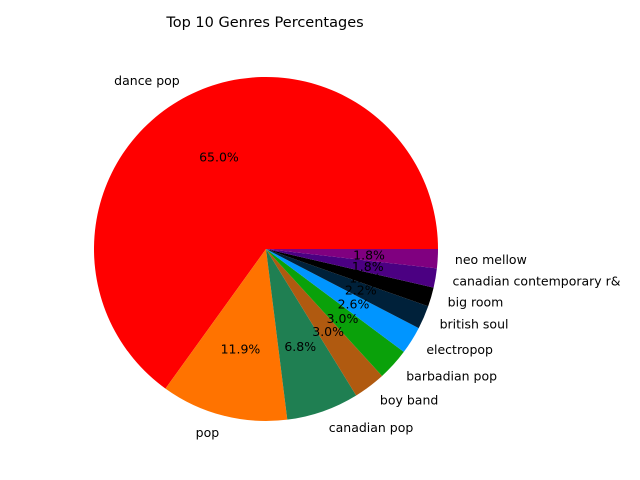 Image resolution: width=640 pixels, height=480 pixels. Describe the element at coordinates (300, 346) in the screenshot. I see `pct-label-canadian-pop: 6.8%` at that location.